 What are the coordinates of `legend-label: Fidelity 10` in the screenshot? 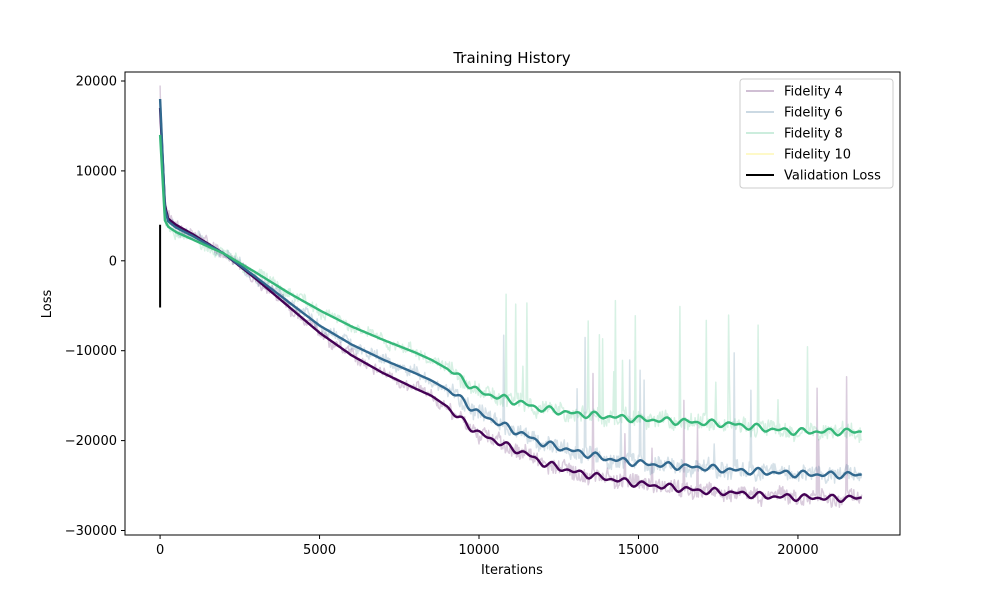 It's located at (817, 155).